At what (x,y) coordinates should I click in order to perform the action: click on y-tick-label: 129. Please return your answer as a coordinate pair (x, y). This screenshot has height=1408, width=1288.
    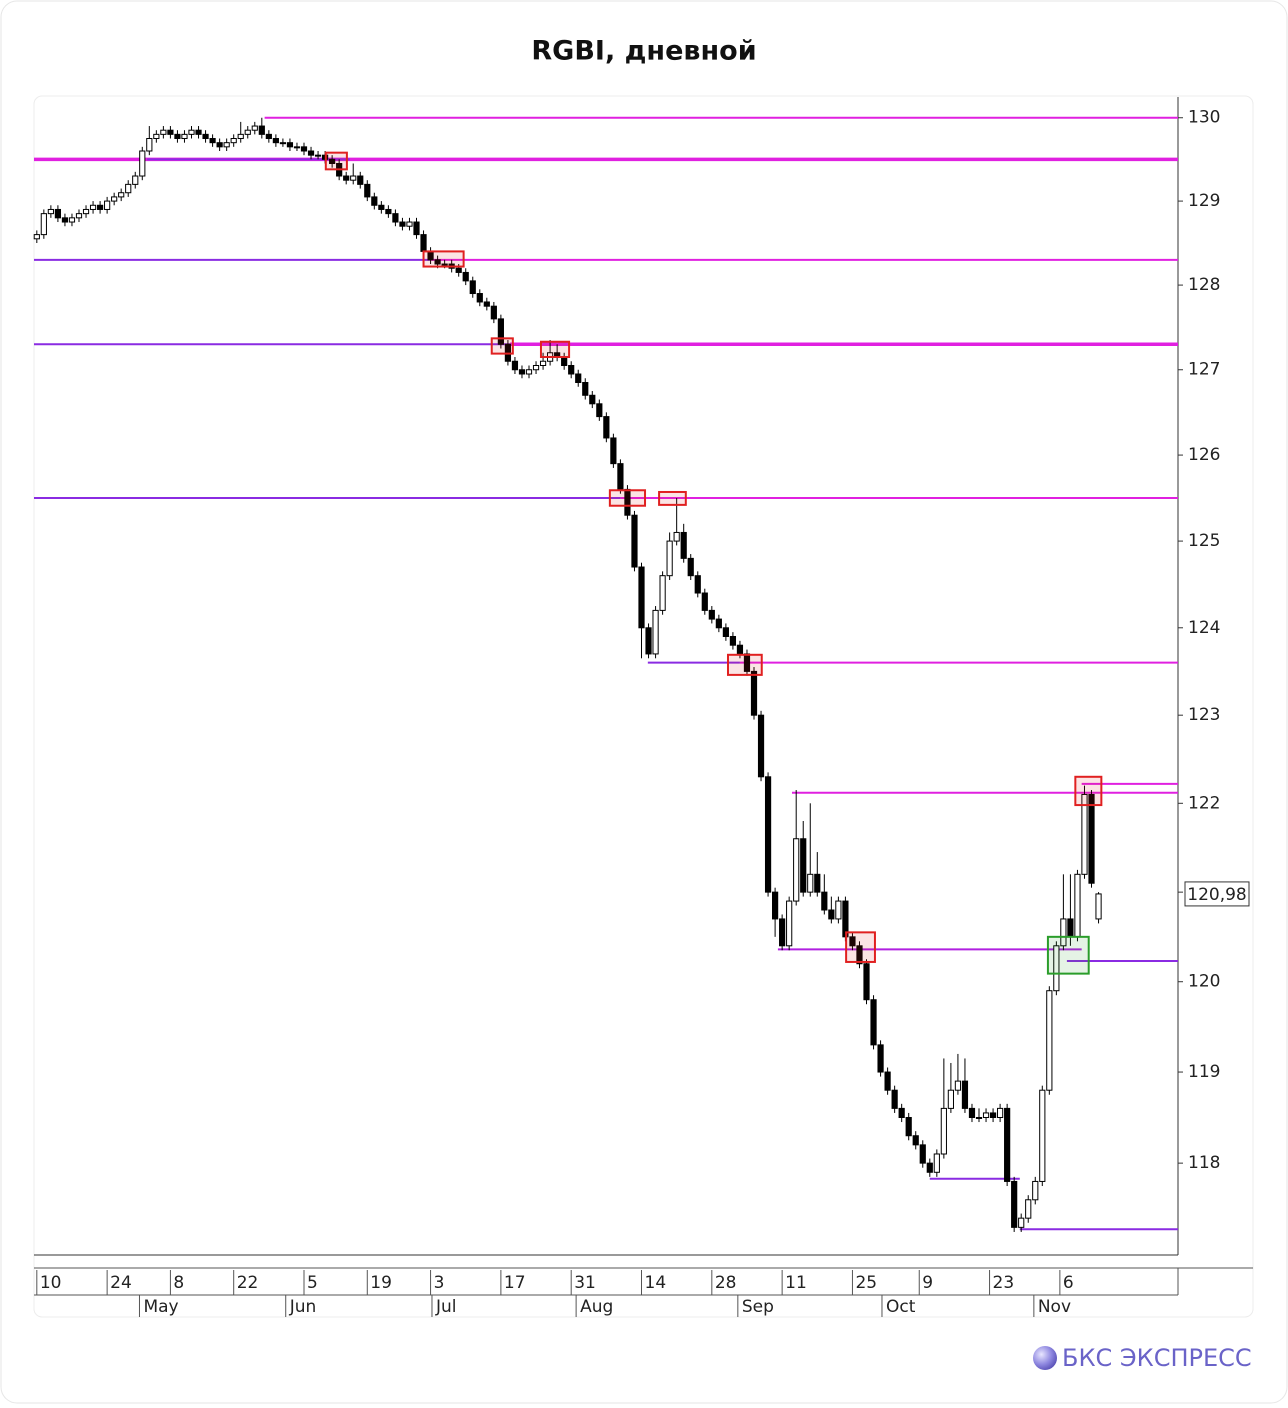
    Looking at the image, I should click on (1204, 201).